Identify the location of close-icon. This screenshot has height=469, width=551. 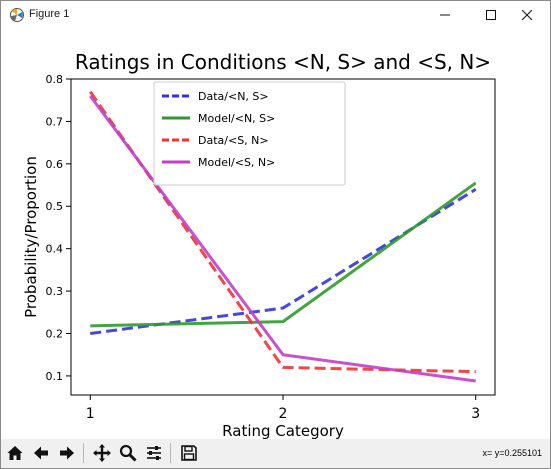
(527, 15).